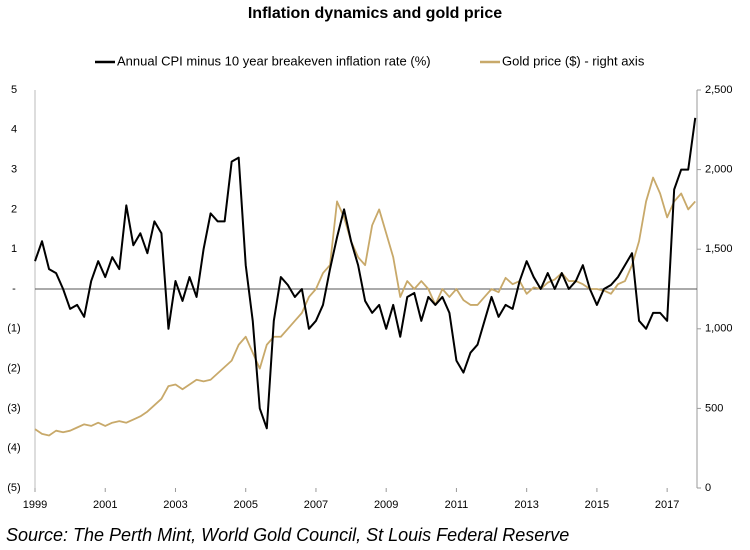 The height and width of the screenshot is (550, 750). I want to click on x-tick-label: 2009, so click(386, 505).